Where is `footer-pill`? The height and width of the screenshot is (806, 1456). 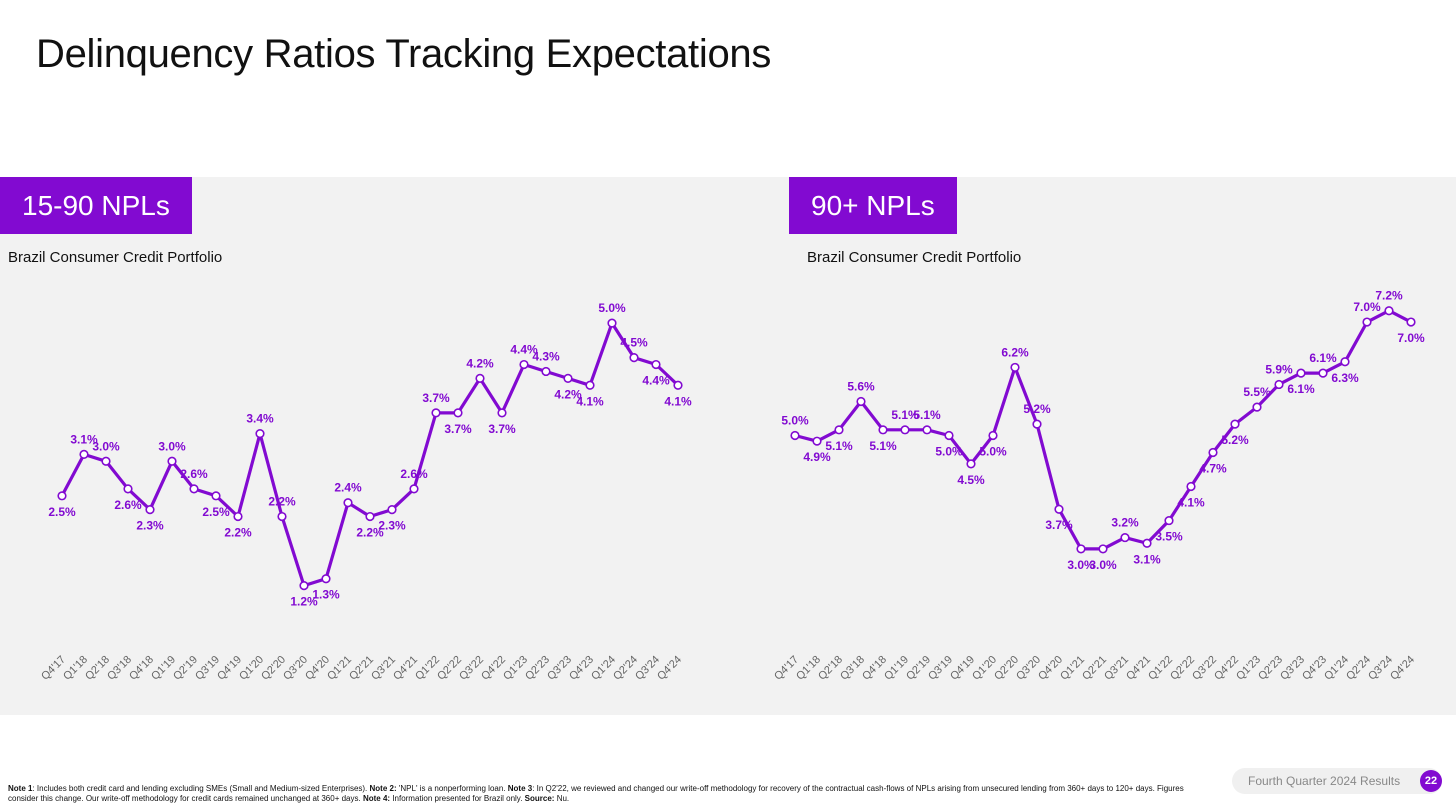 footer-pill is located at coordinates (1337, 781).